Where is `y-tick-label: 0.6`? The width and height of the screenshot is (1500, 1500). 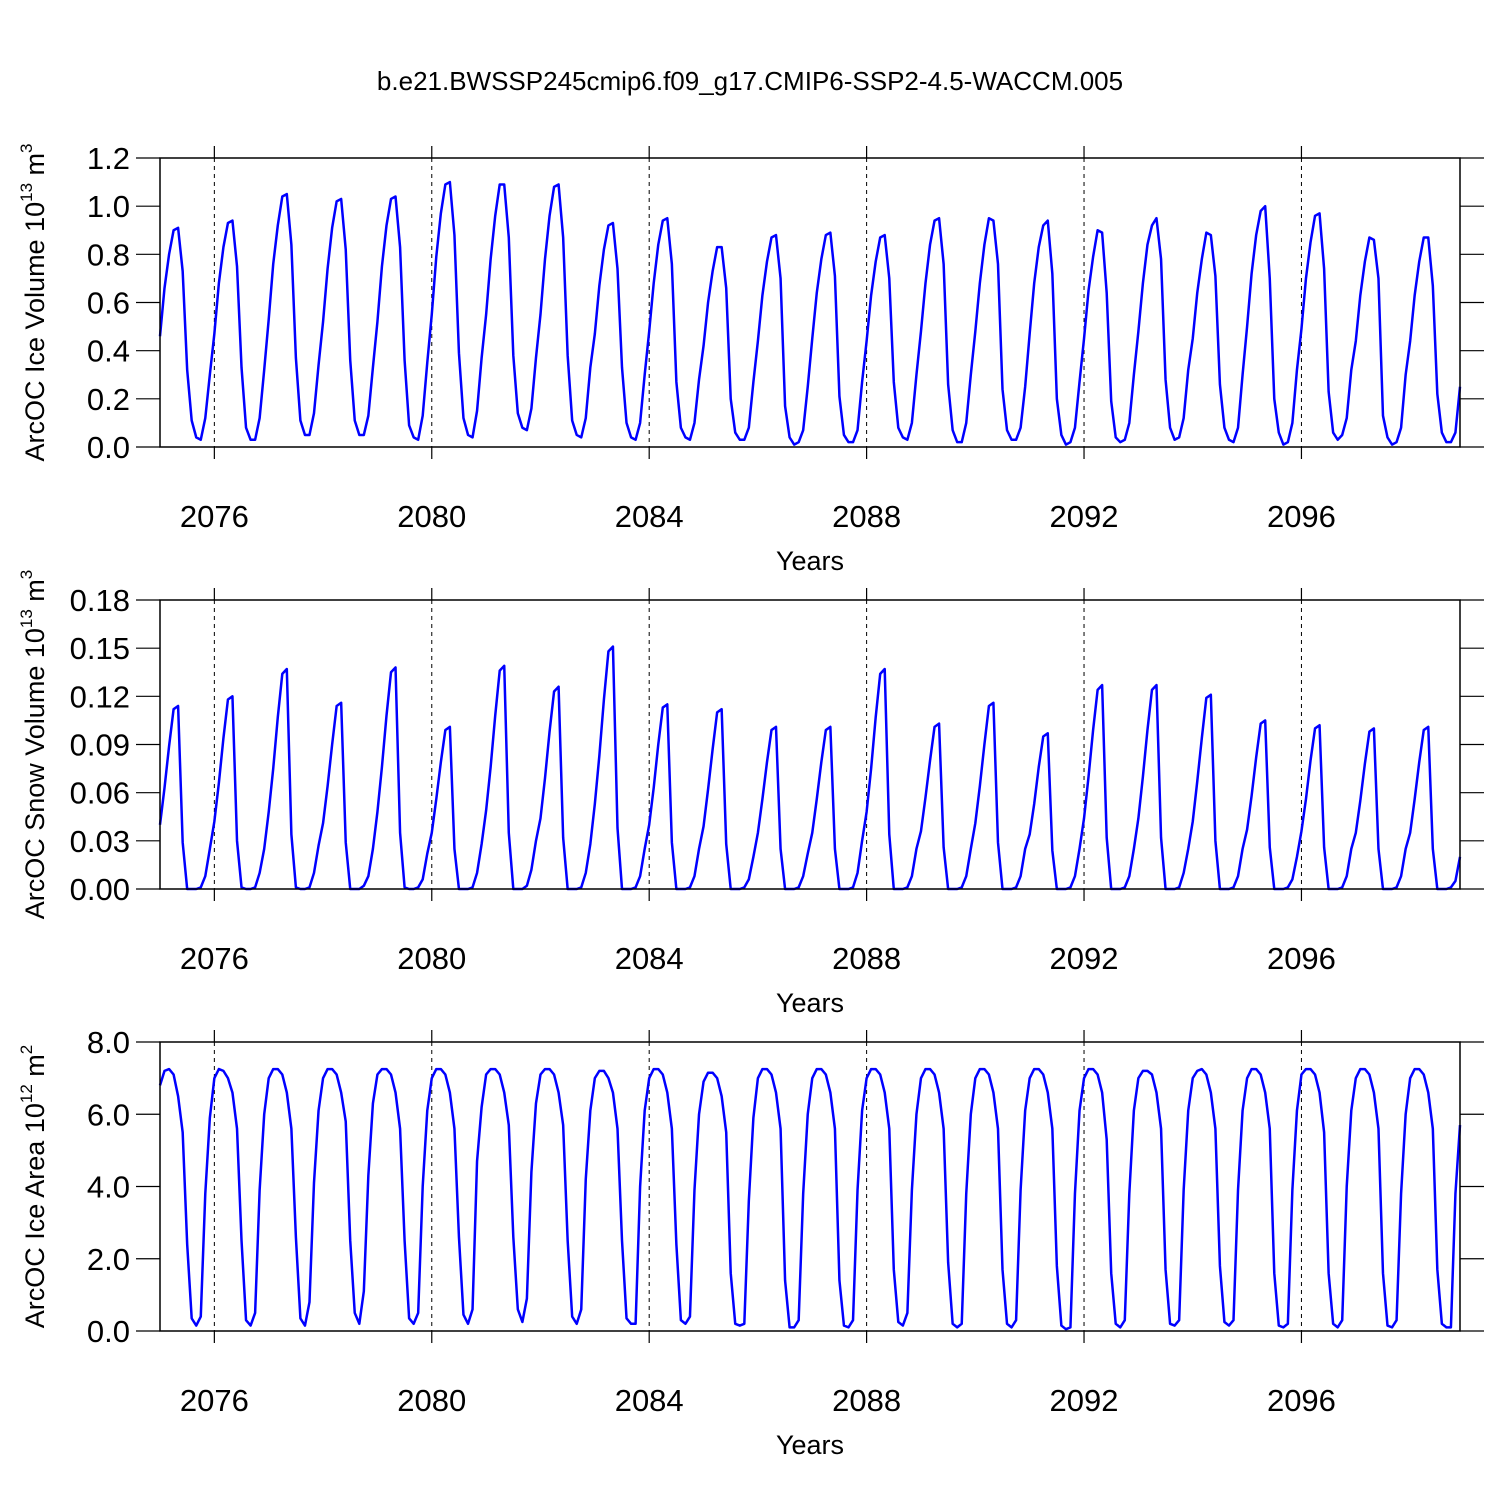
y-tick-label: 0.6 is located at coordinates (108, 303).